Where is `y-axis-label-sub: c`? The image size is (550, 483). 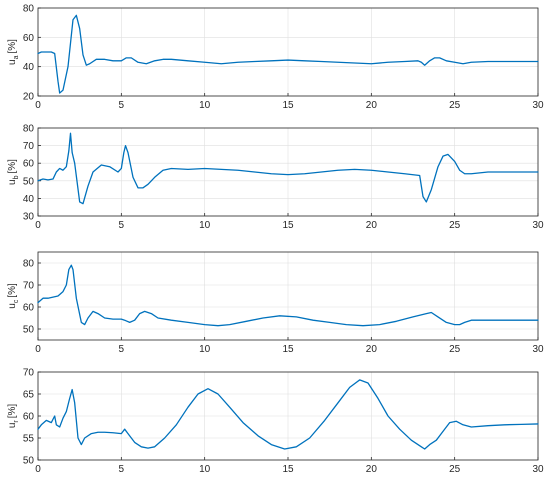
y-axis-label-sub: c is located at coordinates (16, 301).